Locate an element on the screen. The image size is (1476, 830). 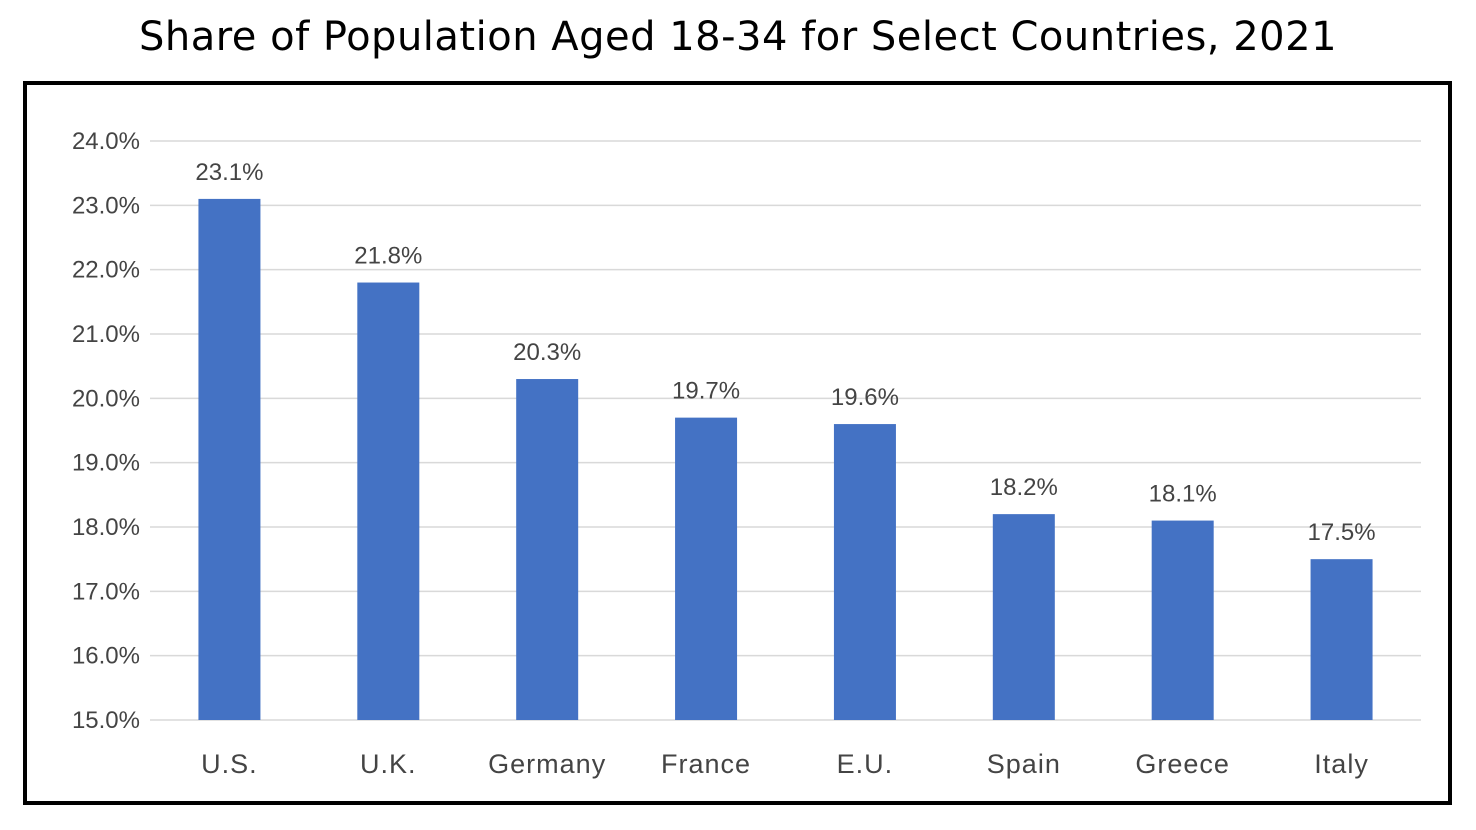
category-label: Italy is located at coordinates (1341, 764).